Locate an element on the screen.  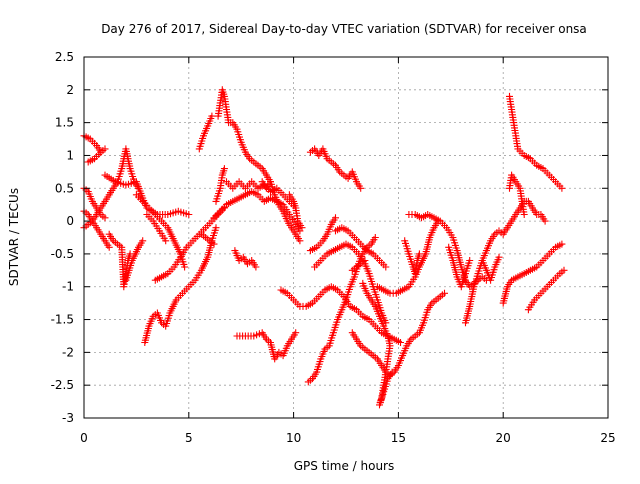
x-tick-label: 5 is located at coordinates (189, 438).